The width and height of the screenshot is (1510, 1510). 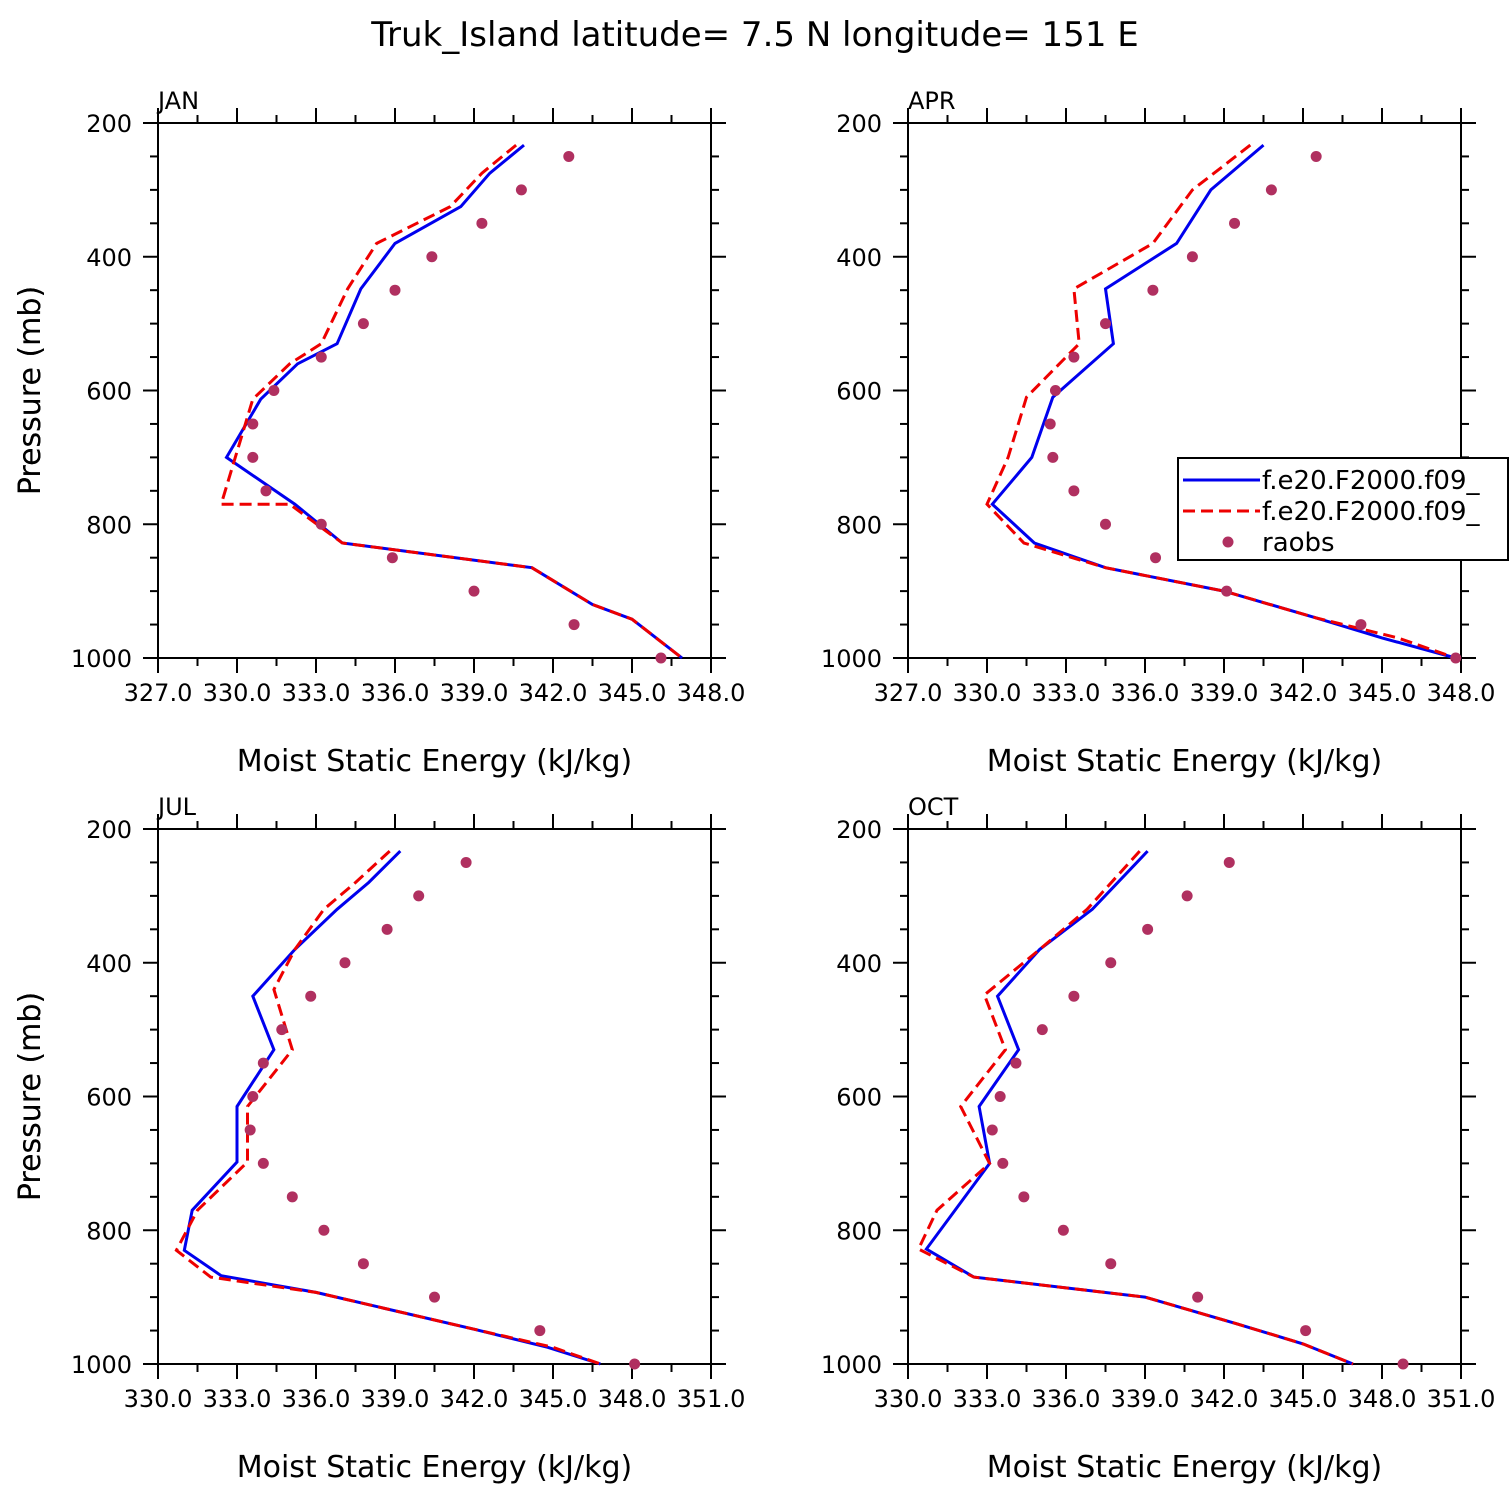 I want to click on legend-label: raobs, so click(x=1298, y=543).